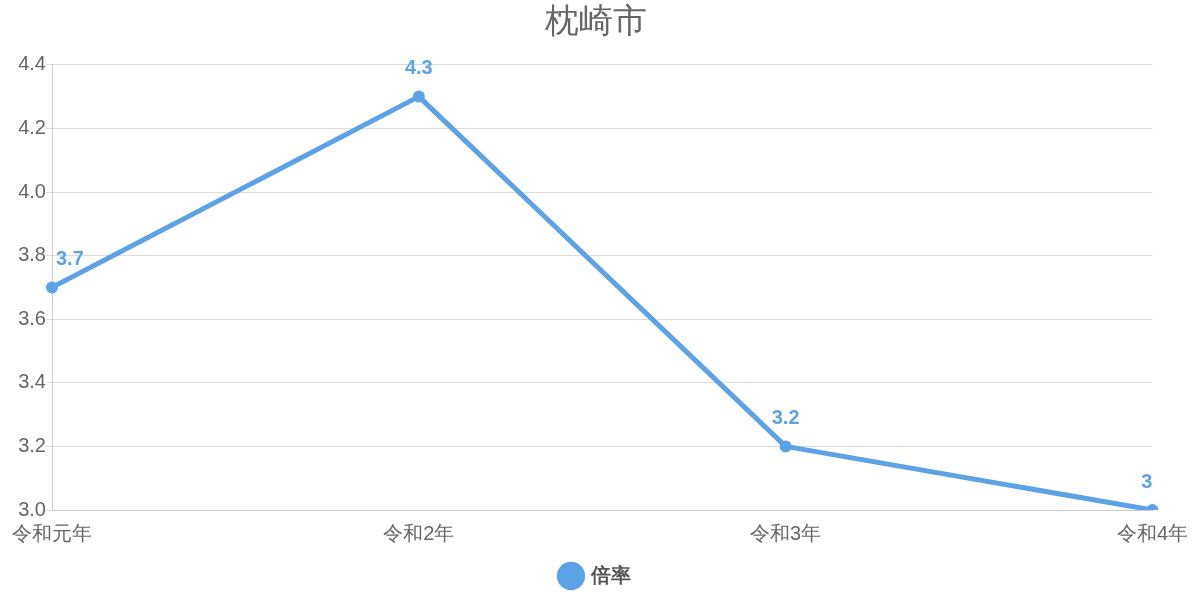 The height and width of the screenshot is (600, 1200). Describe the element at coordinates (52, 532) in the screenshot. I see `x-tick-label: 令和元年` at that location.